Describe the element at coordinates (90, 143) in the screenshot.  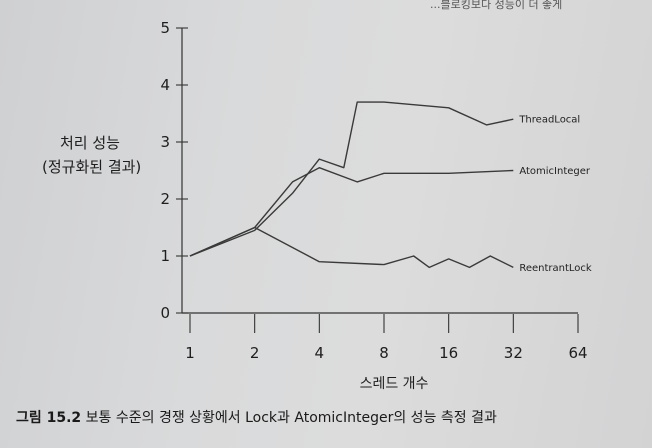
I see `y-axis-label-line-1: 처리 성능` at that location.